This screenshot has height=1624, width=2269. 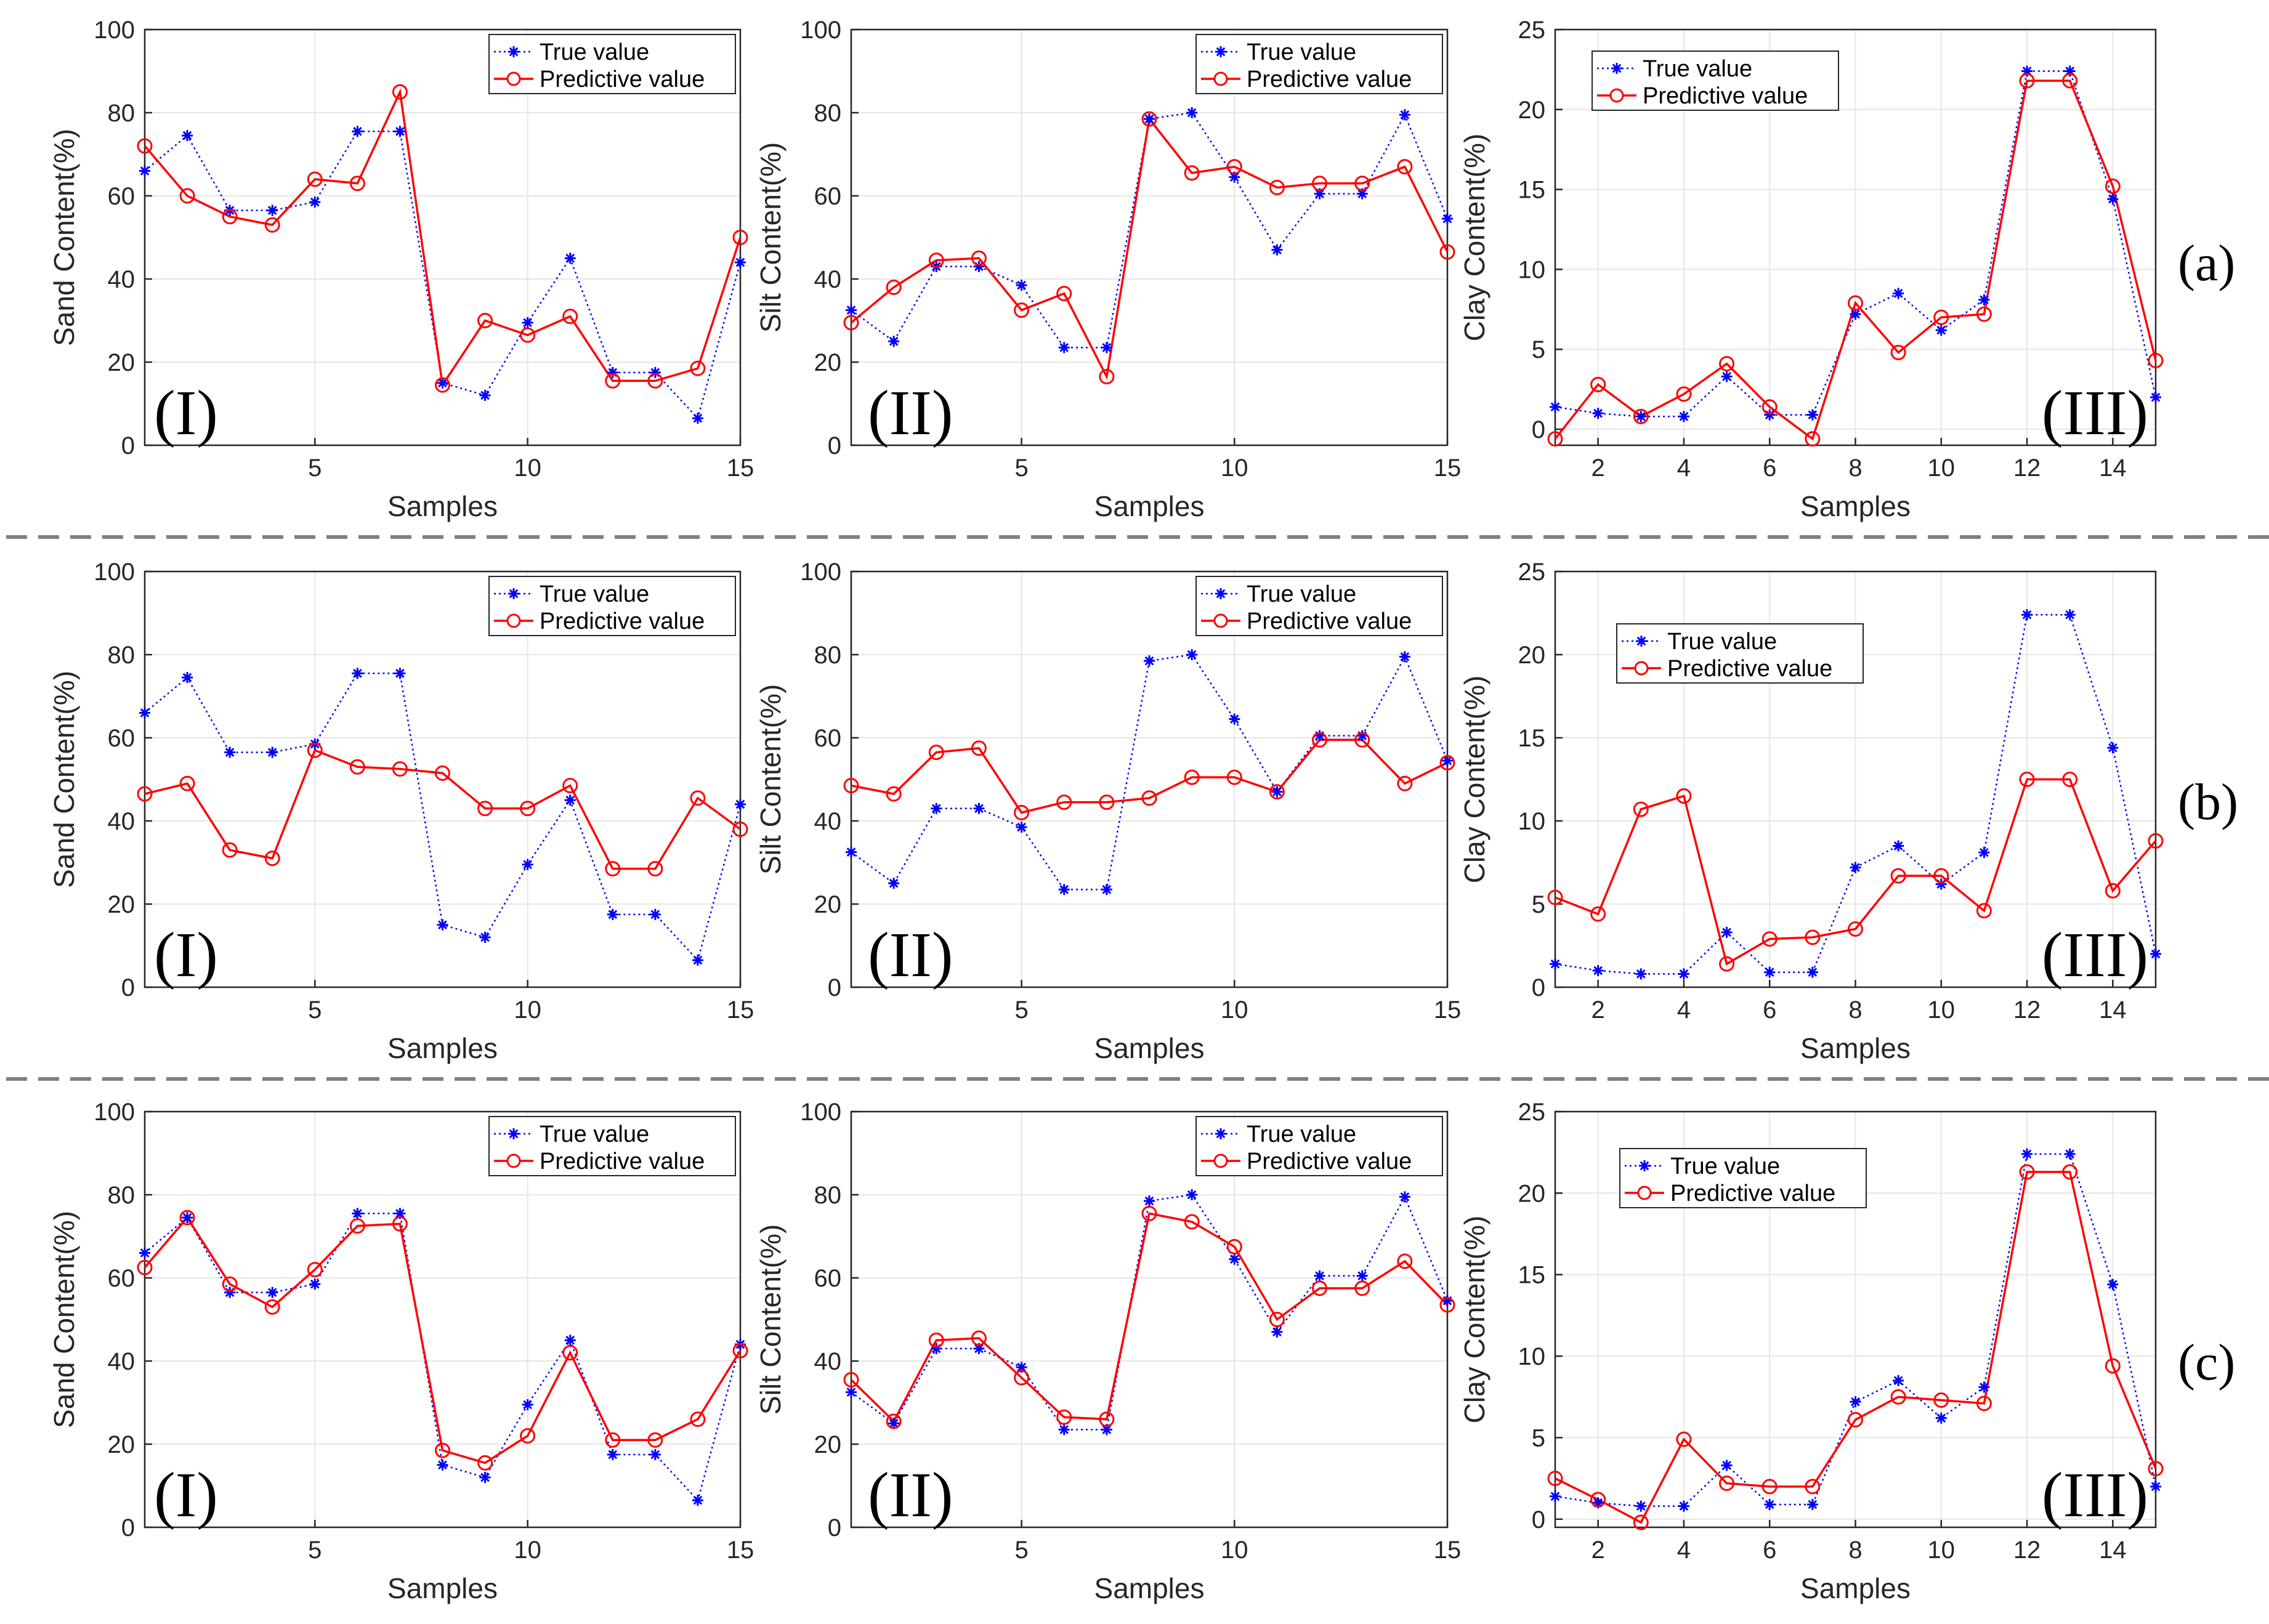 What do you see at coordinates (2206, 1362) in the screenshot?
I see `row-label-c: (c)` at bounding box center [2206, 1362].